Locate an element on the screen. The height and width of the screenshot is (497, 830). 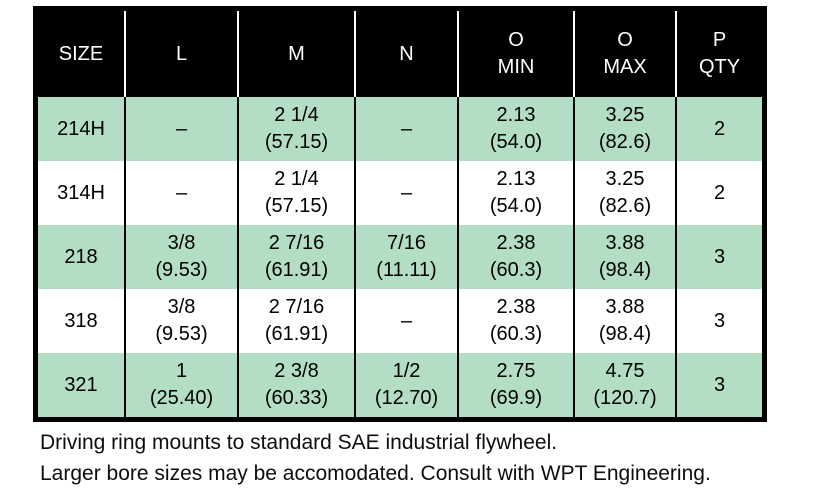
cell-m: 2 3/8 (60.33) is located at coordinates (297, 385).